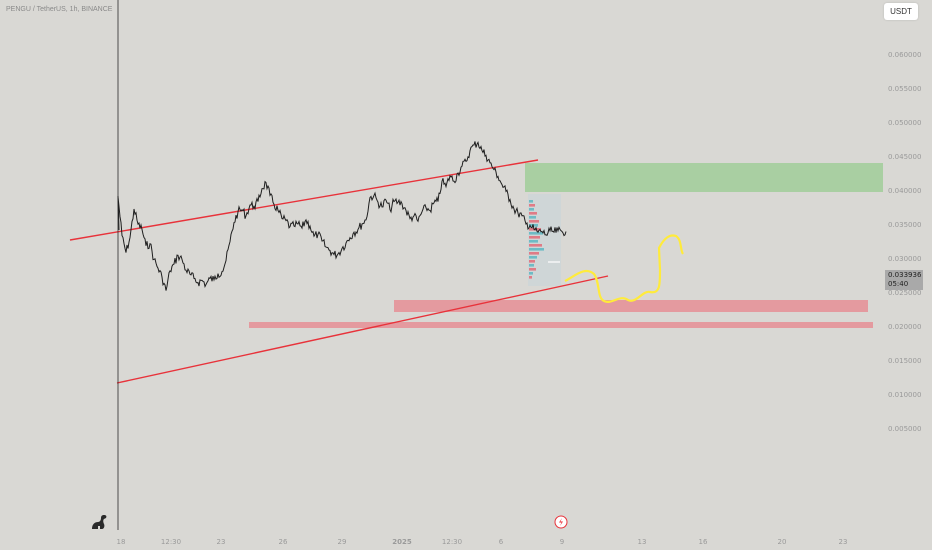 Image resolution: width=932 pixels, height=550 pixels. What do you see at coordinates (905, 275) in the screenshot?
I see `current-price-value: 0.033936` at bounding box center [905, 275].